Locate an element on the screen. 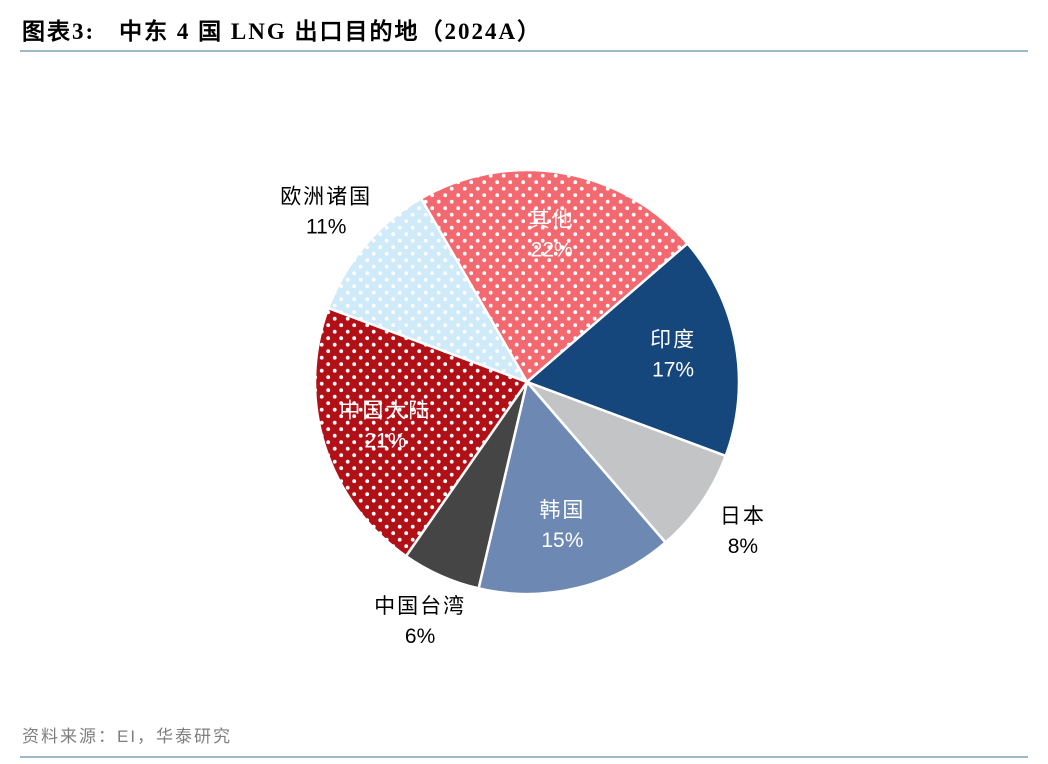 This screenshot has height=764, width=1048. slice-label: 印度 17% is located at coordinates (673, 355).